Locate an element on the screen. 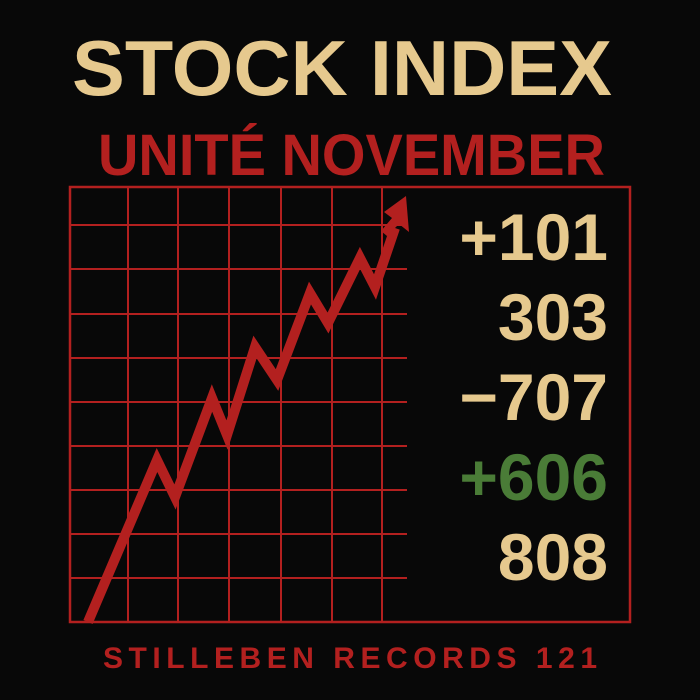 Image resolution: width=700 pixels, height=700 pixels. figure-value: 303 is located at coordinates (553, 317).